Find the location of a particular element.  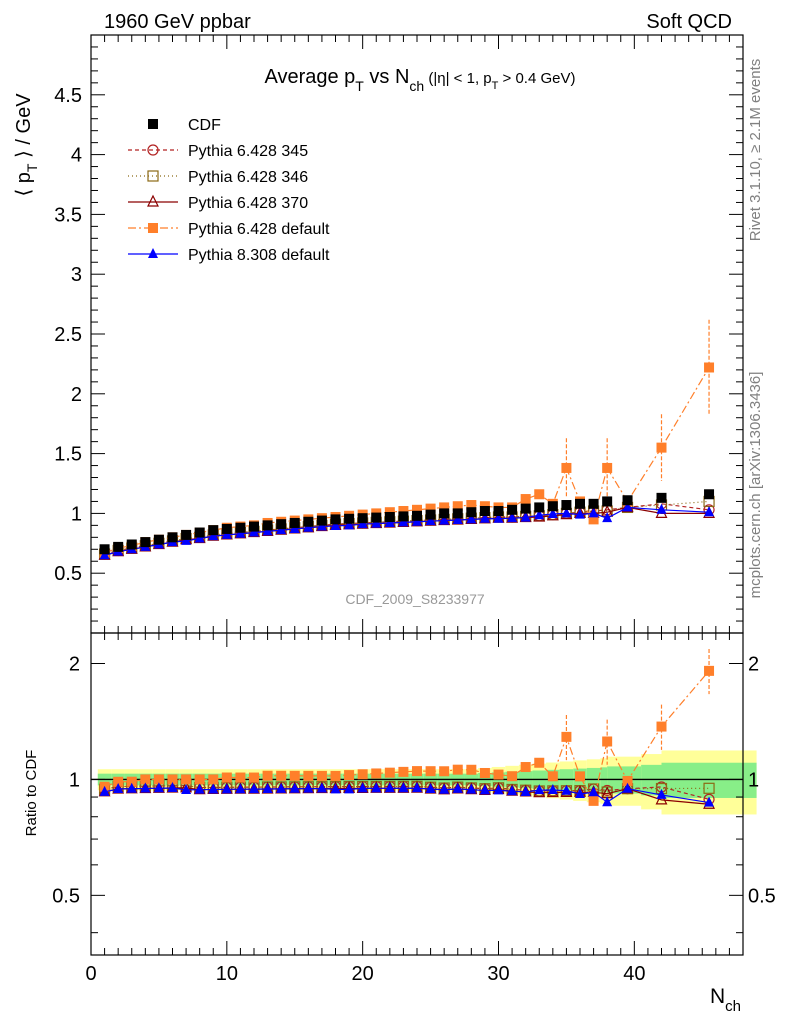

x-tick-label: 30 is located at coordinates (498, 974).